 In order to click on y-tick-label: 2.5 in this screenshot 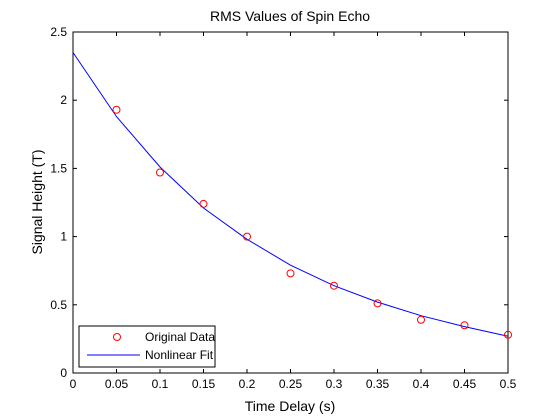, I will do `click(58, 32)`.